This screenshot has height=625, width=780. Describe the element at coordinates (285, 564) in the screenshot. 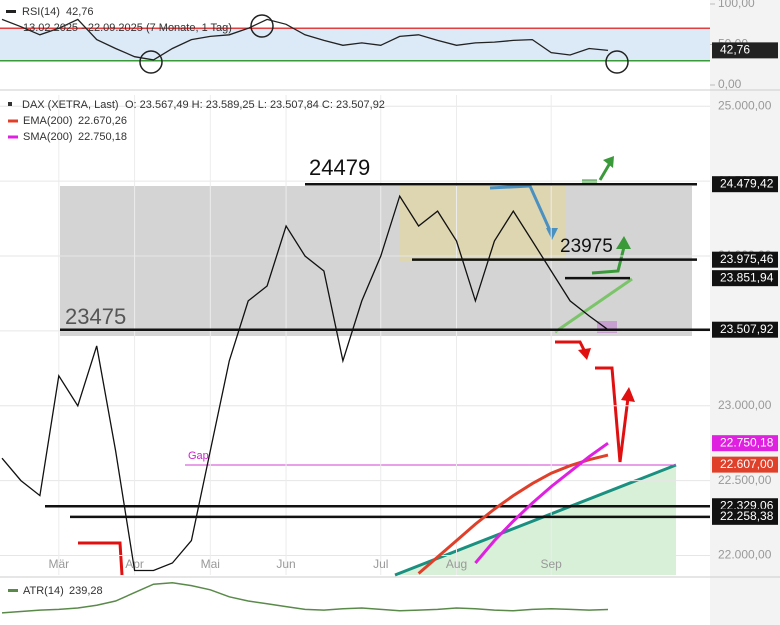

I see `x-tick-label: Jun` at that location.